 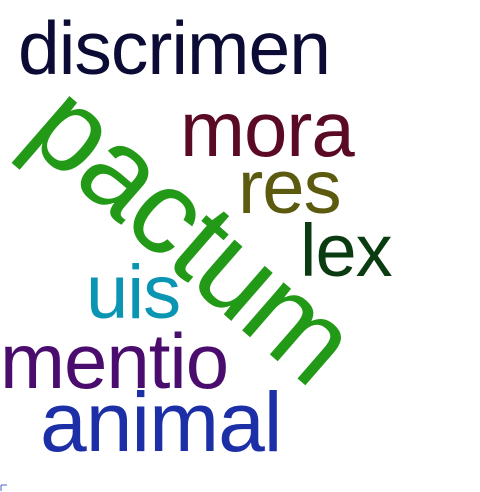 What do you see at coordinates (346, 250) in the screenshot?
I see `word-lex: lex` at bounding box center [346, 250].